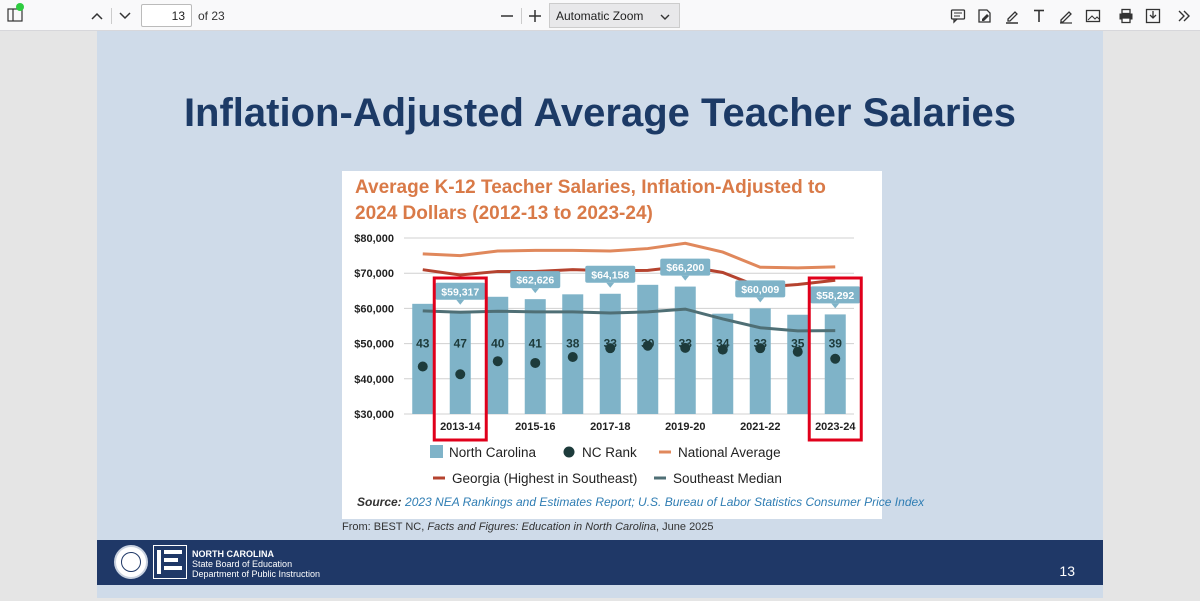 This screenshot has height=601, width=1200. Describe the element at coordinates (15, 15) in the screenshot. I see `sidebar-toggle-icon` at that location.